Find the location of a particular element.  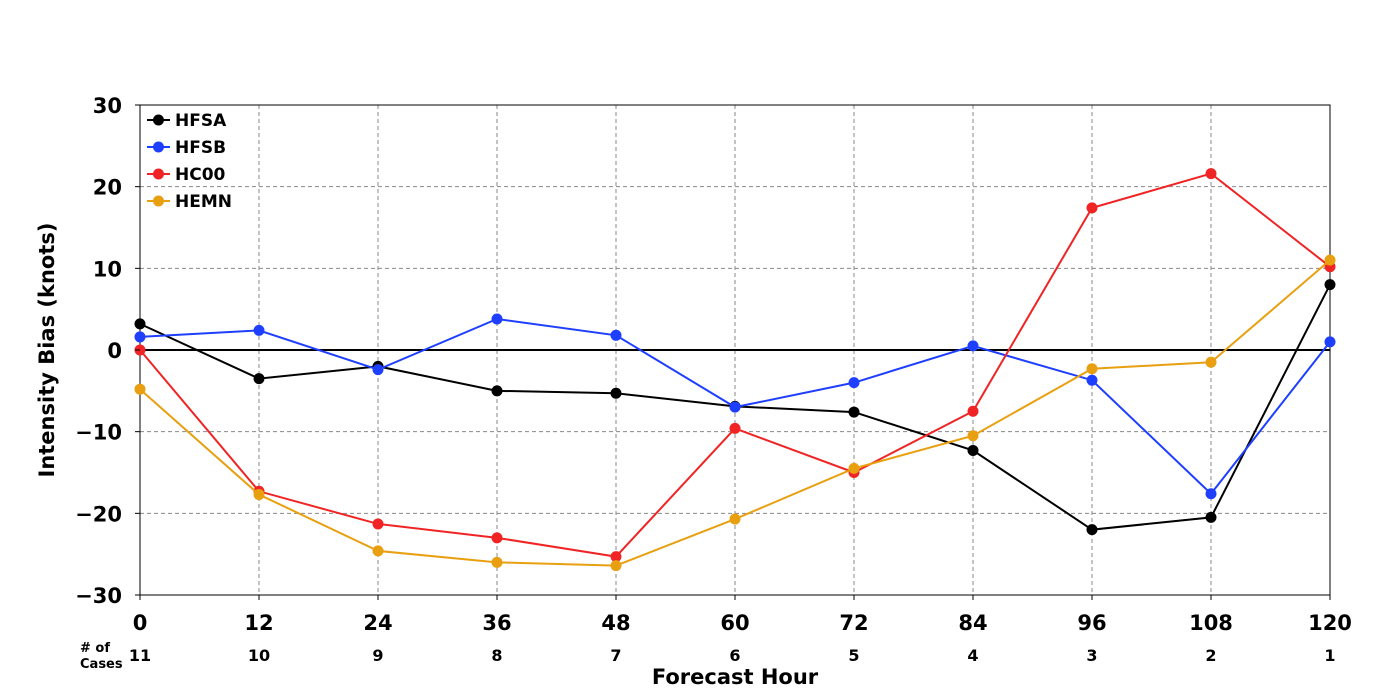

legend-label: HEMN is located at coordinates (203, 202).